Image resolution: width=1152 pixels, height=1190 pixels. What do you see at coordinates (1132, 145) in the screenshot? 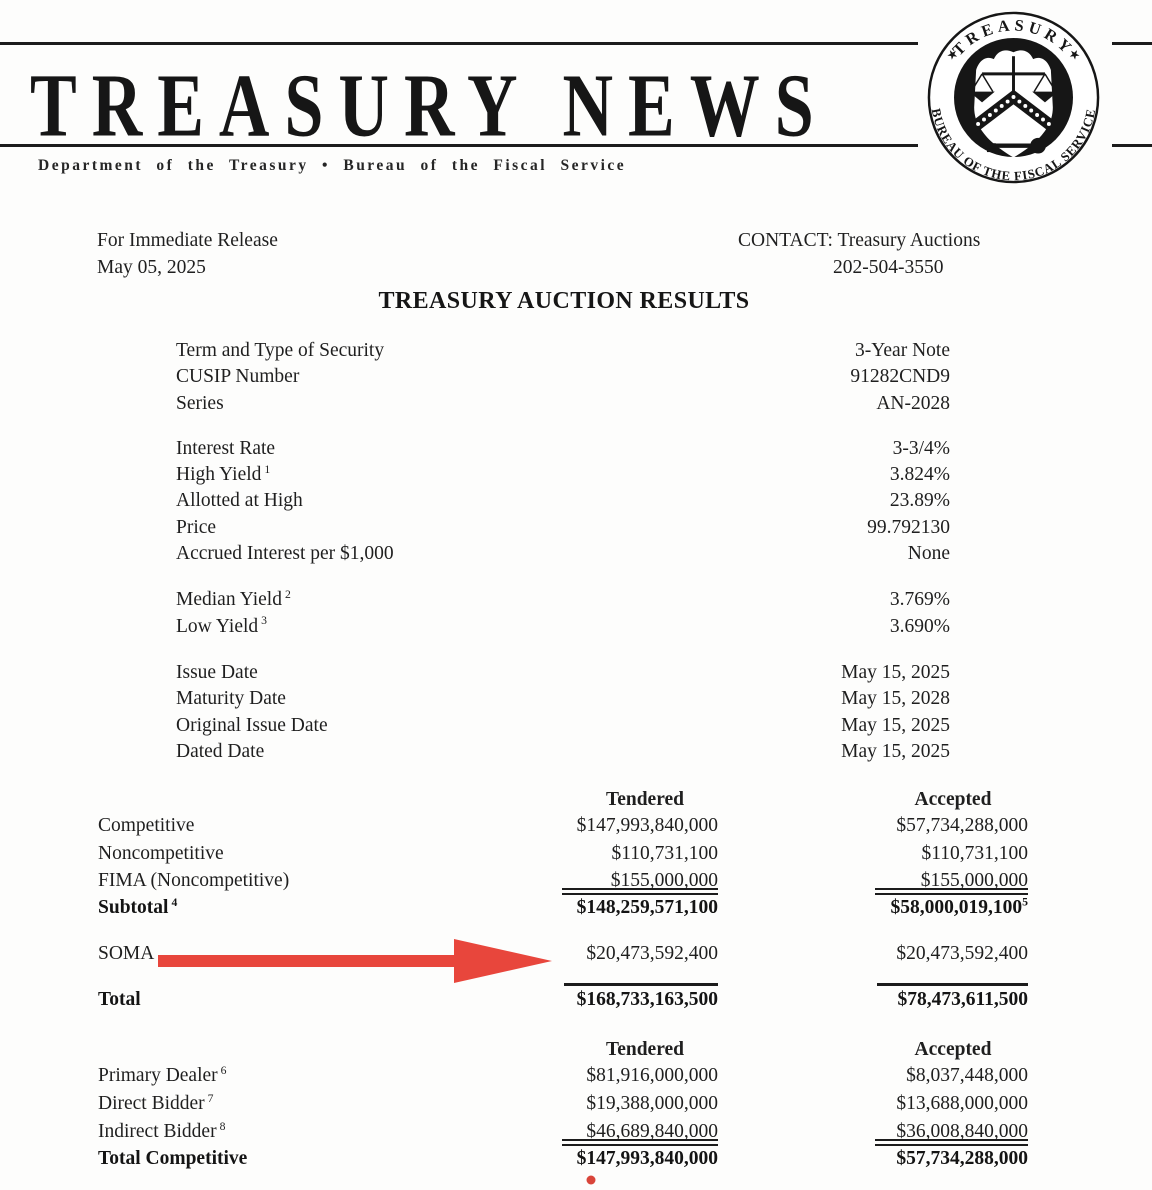
I see `masthead-rule-bottom-right` at bounding box center [1132, 145].